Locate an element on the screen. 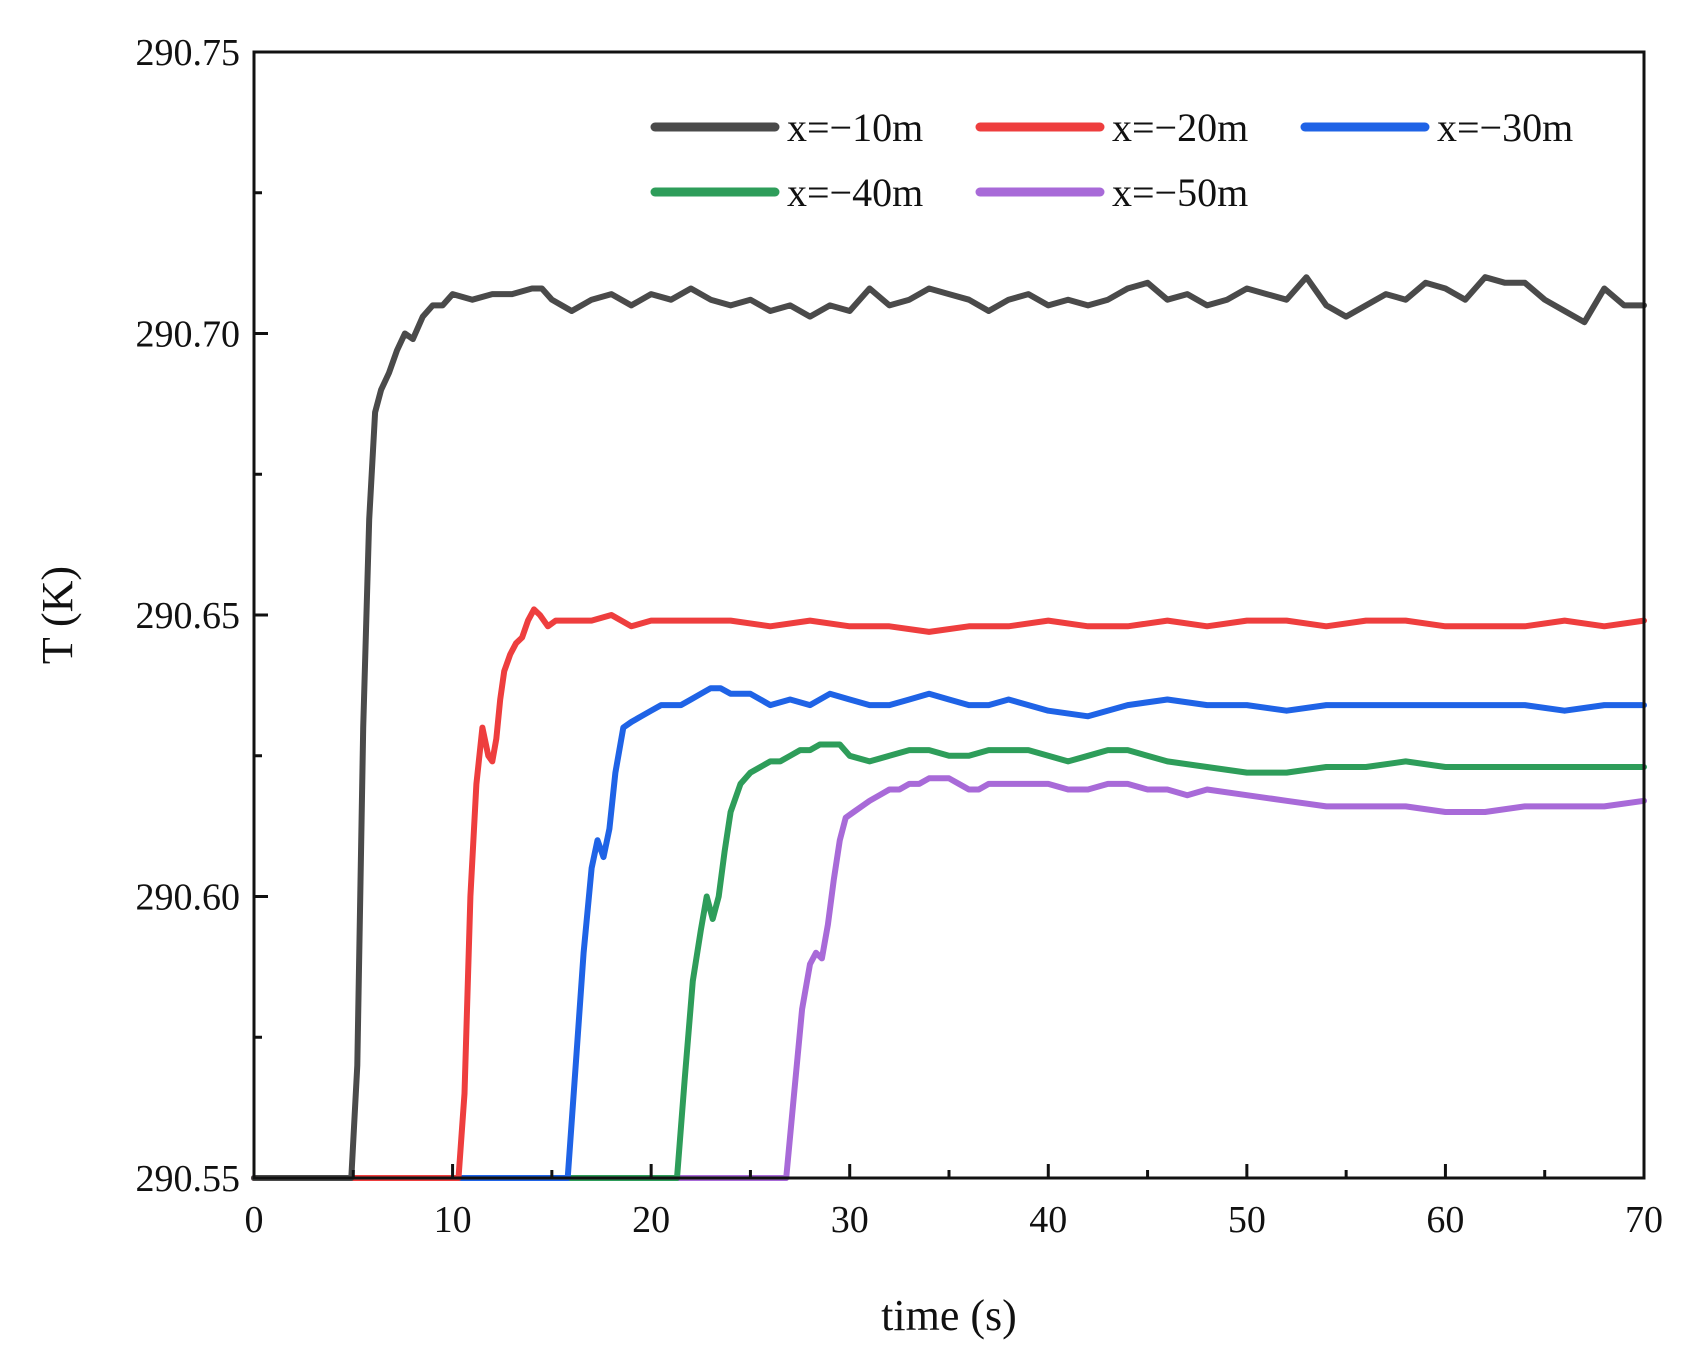  legend-label-1: x=−10m is located at coordinates (855, 127).